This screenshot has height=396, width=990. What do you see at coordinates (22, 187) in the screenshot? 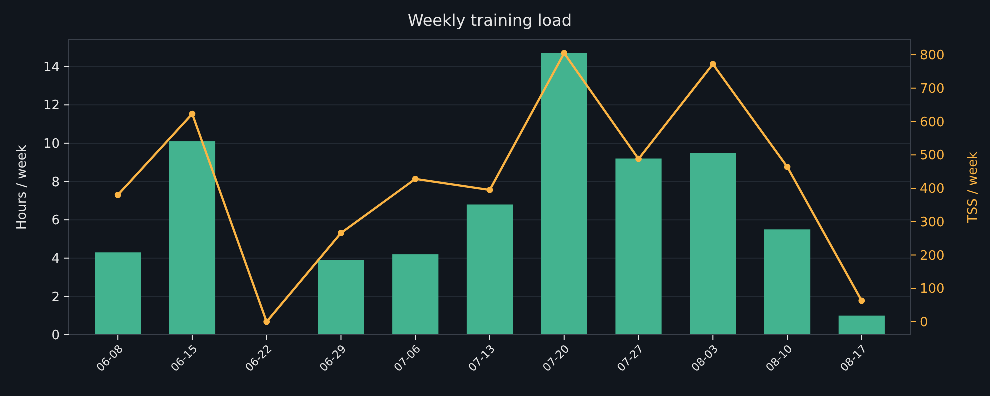
I see `y-axis-title: Hours / week` at bounding box center [22, 187].